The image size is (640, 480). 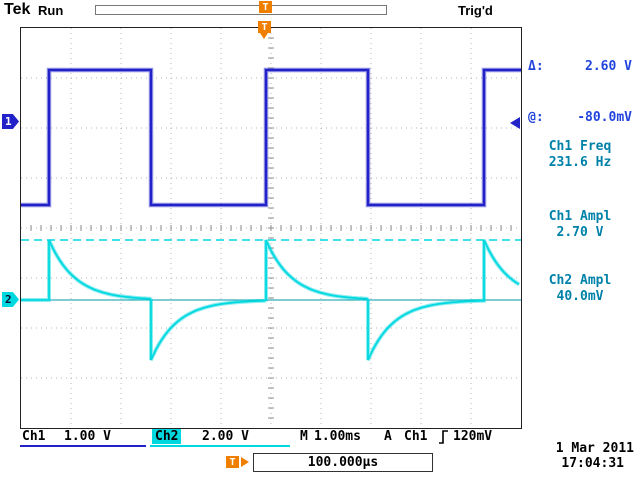 I want to click on acquisition-status: Run, so click(x=51, y=10).